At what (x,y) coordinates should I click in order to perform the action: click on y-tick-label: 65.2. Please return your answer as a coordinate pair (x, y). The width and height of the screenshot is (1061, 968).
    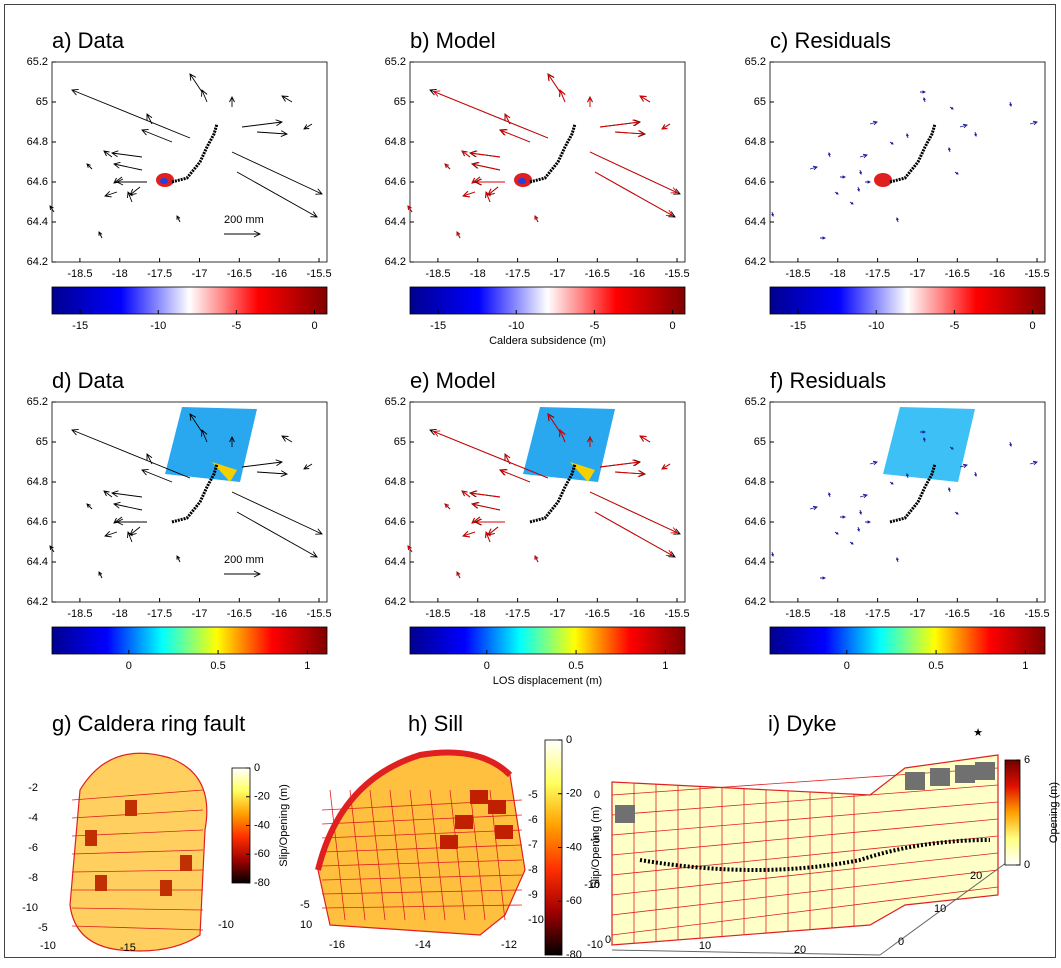
    Looking at the image, I should click on (395, 402).